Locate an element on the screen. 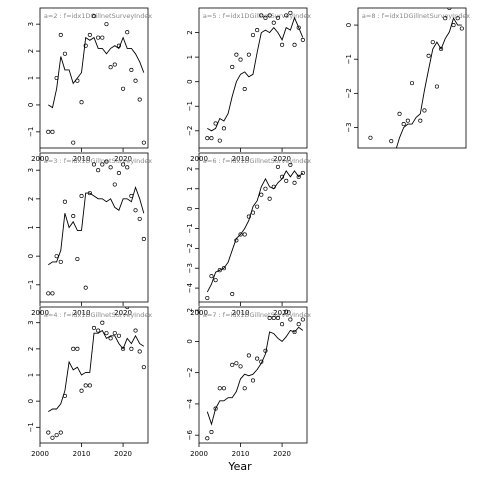  y-tick-label: 0 is located at coordinates (190, 208).